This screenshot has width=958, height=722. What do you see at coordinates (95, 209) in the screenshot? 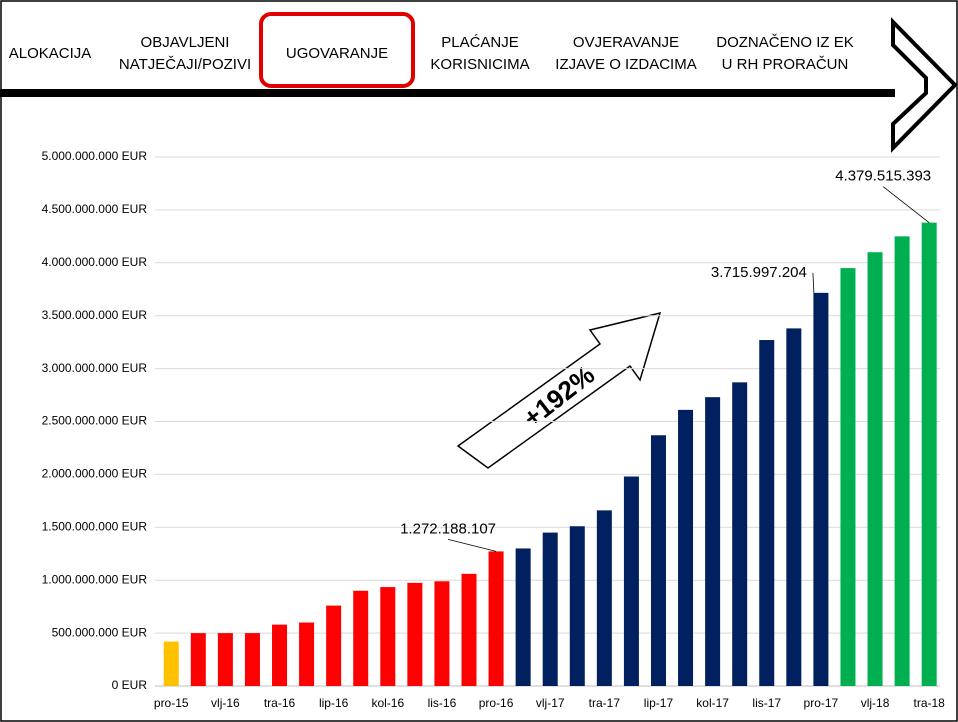
I see `y-tick-label: 4.500.000.000 EUR` at bounding box center [95, 209].